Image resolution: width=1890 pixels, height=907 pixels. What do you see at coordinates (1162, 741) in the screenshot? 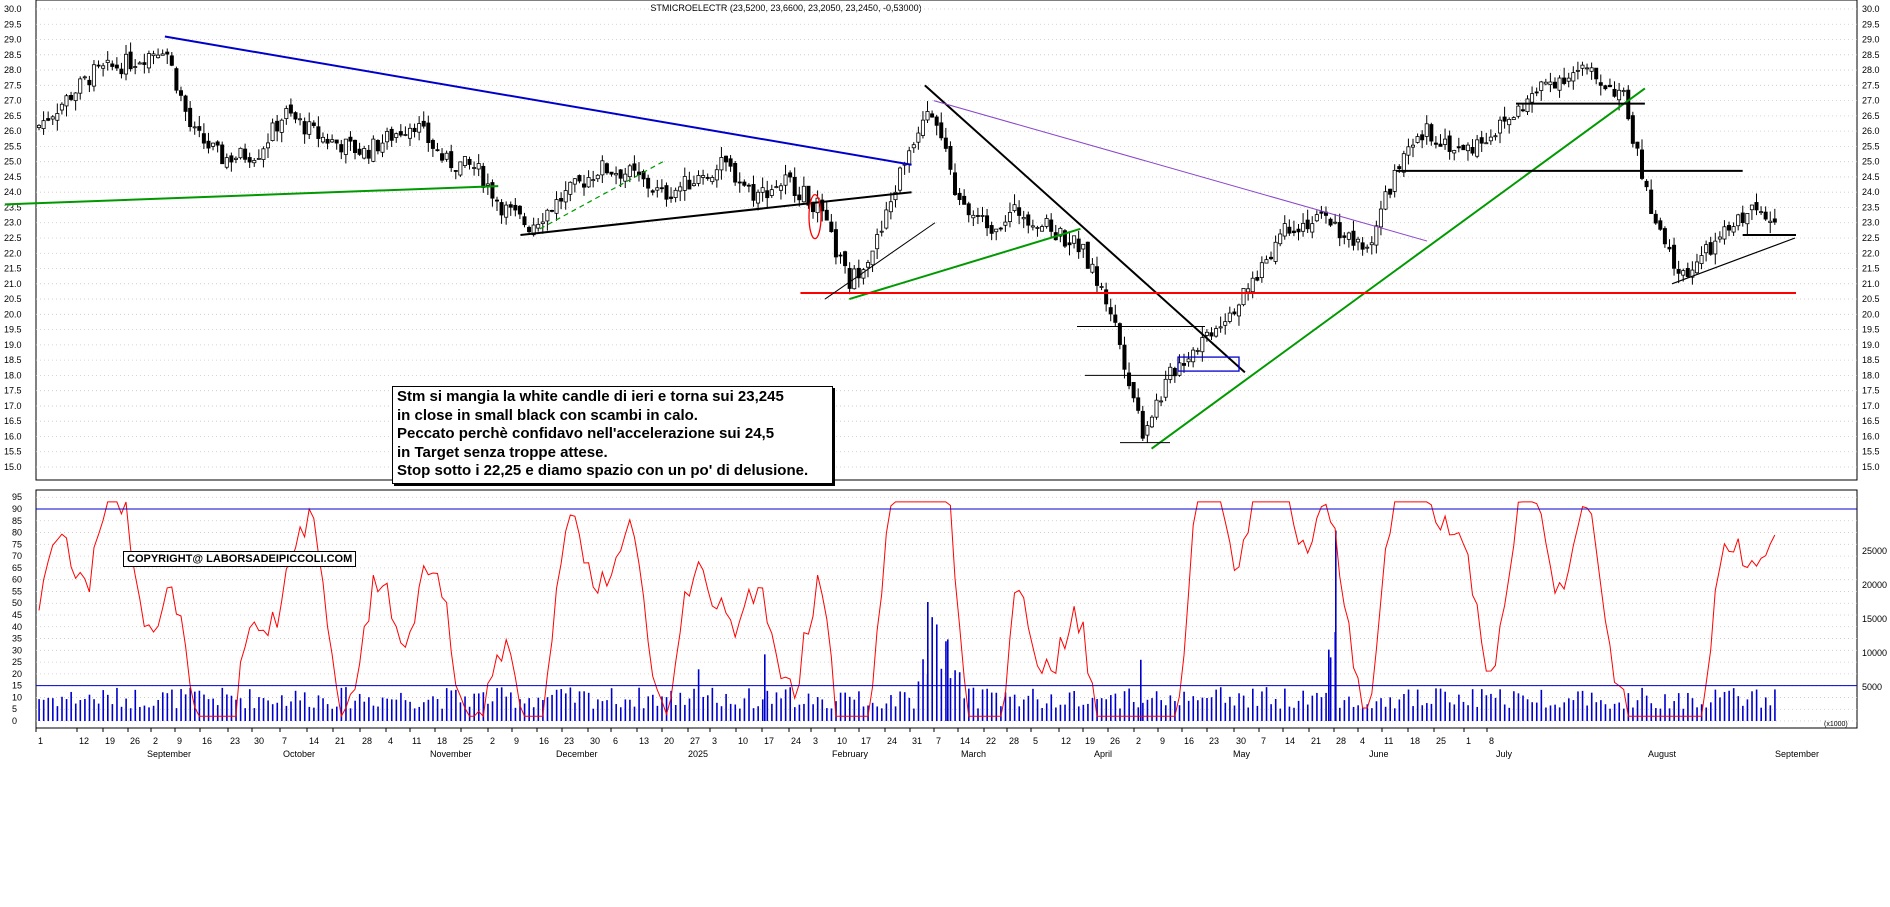
I see `x-day-label: 9` at bounding box center [1162, 741].